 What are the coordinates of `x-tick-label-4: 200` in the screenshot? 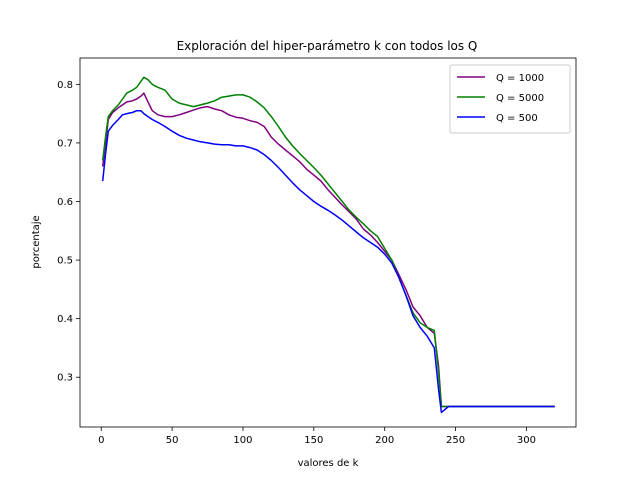 It's located at (384, 440).